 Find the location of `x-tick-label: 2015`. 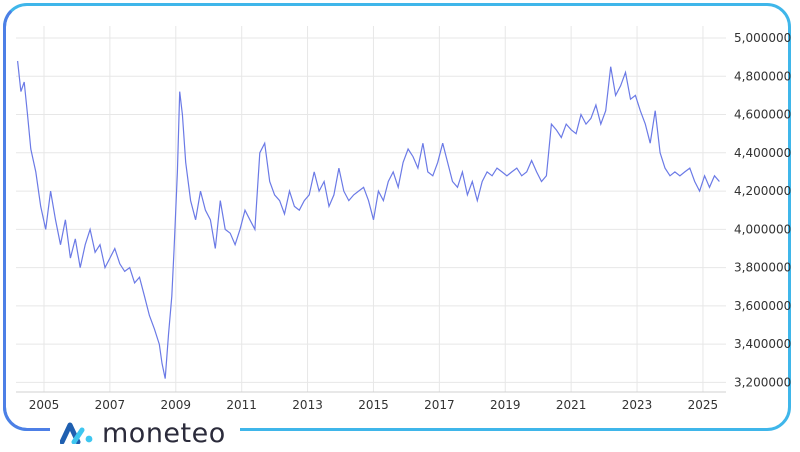

x-tick-label: 2015 is located at coordinates (373, 405).